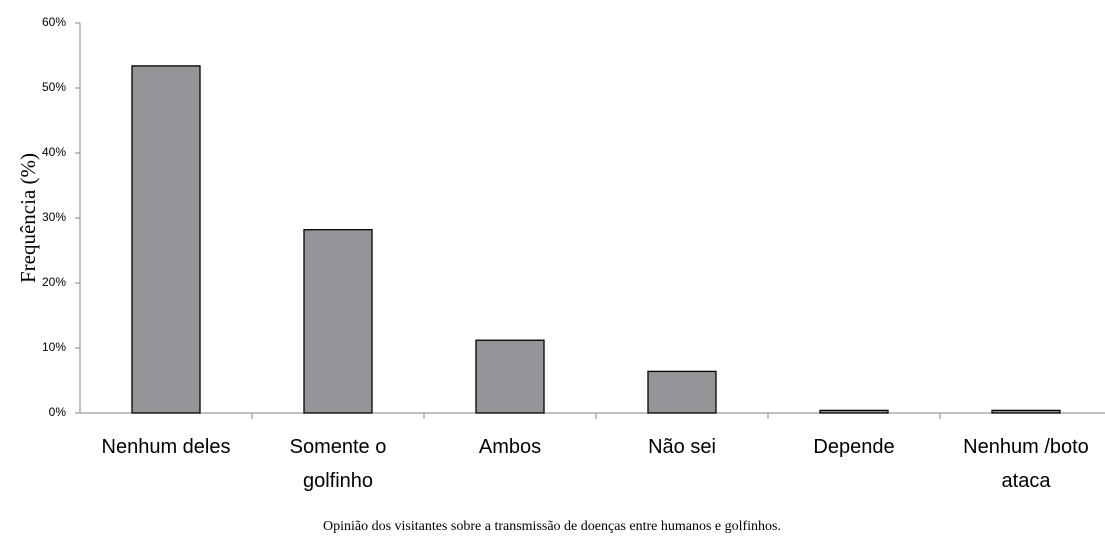 Image resolution: width=1105 pixels, height=537 pixels. Describe the element at coordinates (58, 412) in the screenshot. I see `y-tick-label: 0%` at that location.